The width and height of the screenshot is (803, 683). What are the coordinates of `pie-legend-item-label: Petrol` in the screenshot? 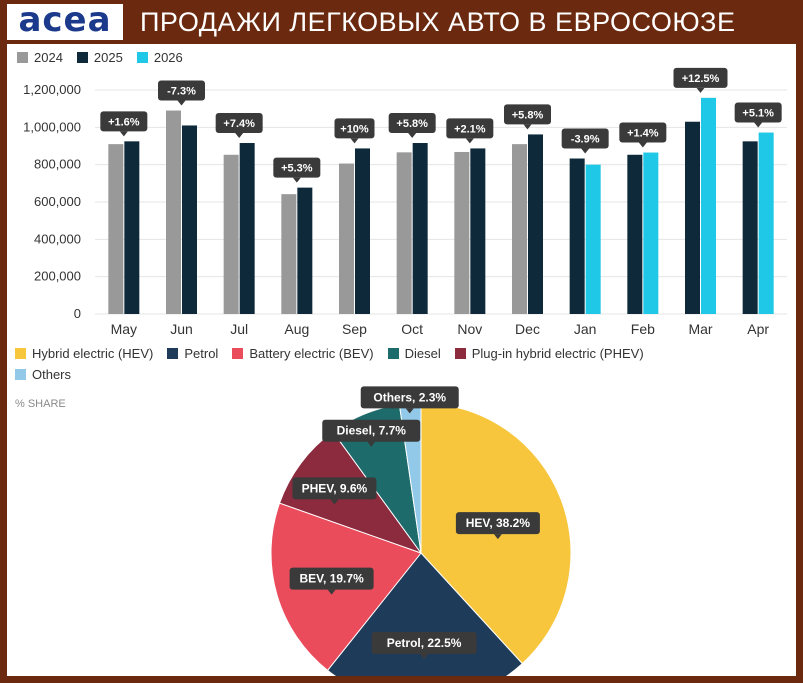 It's located at (201, 353).